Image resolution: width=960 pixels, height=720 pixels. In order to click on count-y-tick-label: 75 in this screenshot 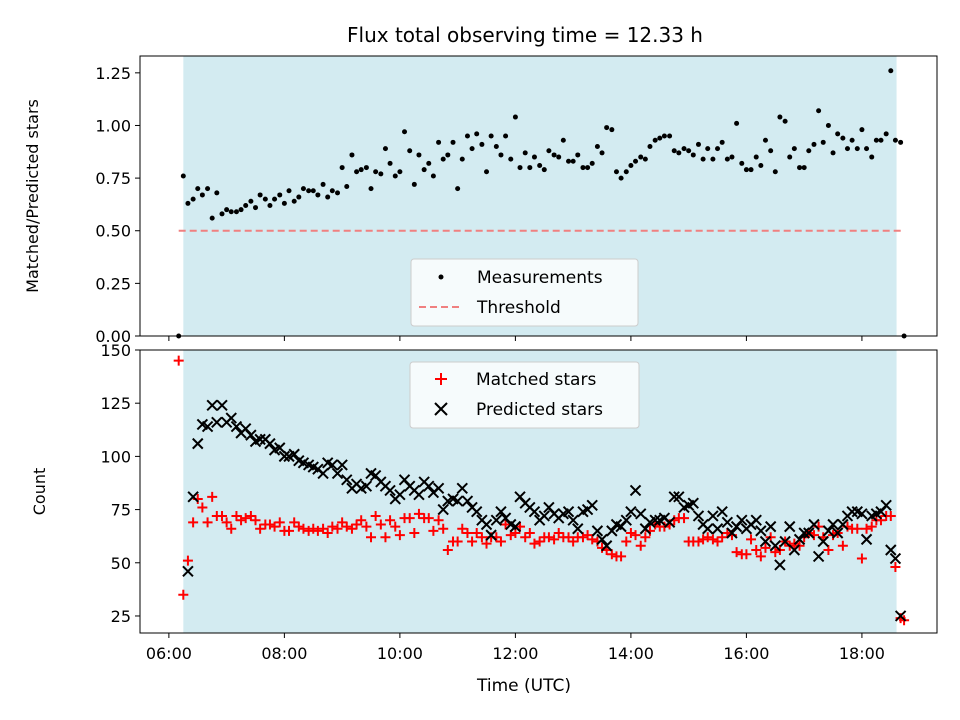, I will do `click(121, 510)`.